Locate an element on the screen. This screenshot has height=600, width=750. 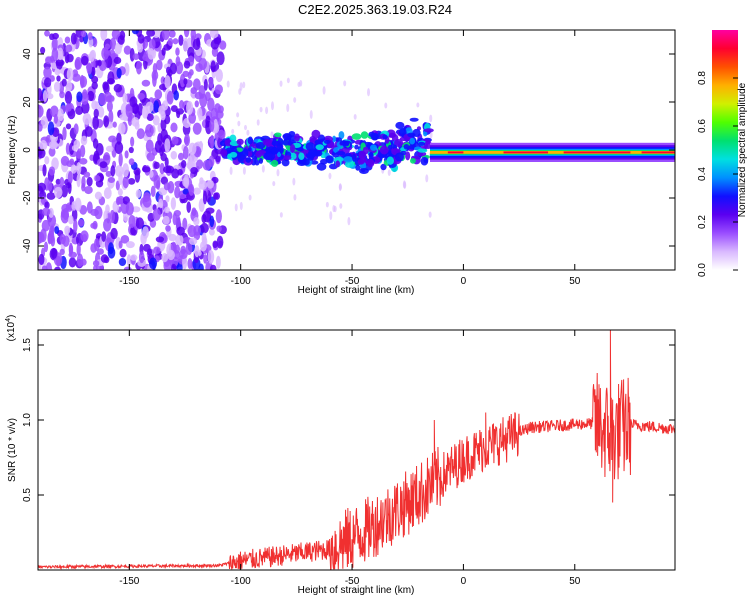
y-tick-label: 1.0 is located at coordinates (27, 420).